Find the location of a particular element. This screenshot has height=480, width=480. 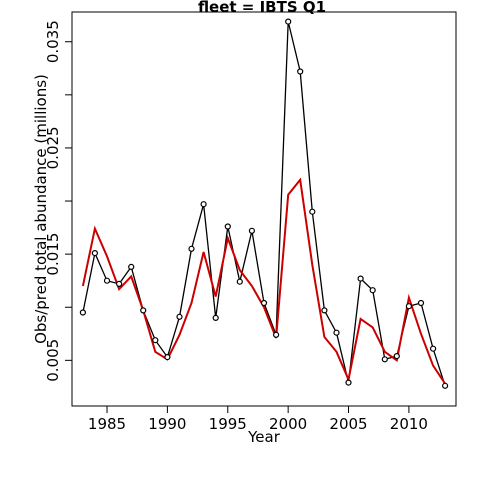

y-tick-label: 0.005 is located at coordinates (53, 360).